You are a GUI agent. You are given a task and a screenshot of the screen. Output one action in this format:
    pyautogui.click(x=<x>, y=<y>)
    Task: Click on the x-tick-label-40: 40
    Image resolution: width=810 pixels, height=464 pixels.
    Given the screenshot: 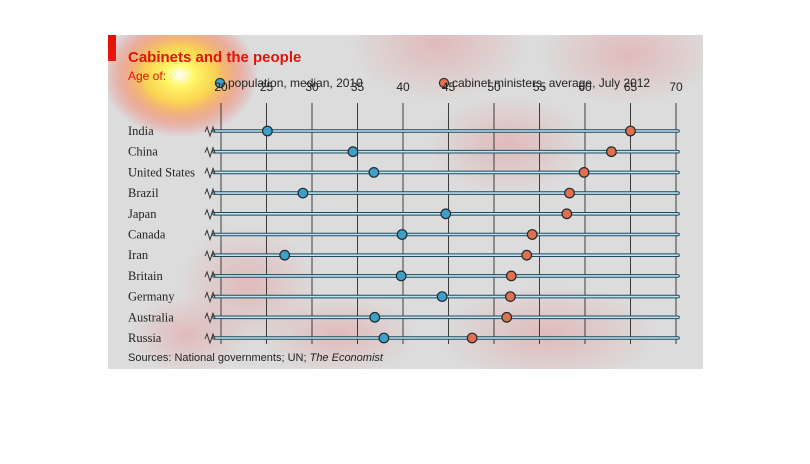 What is the action you would take?
    pyautogui.click(x=403, y=87)
    